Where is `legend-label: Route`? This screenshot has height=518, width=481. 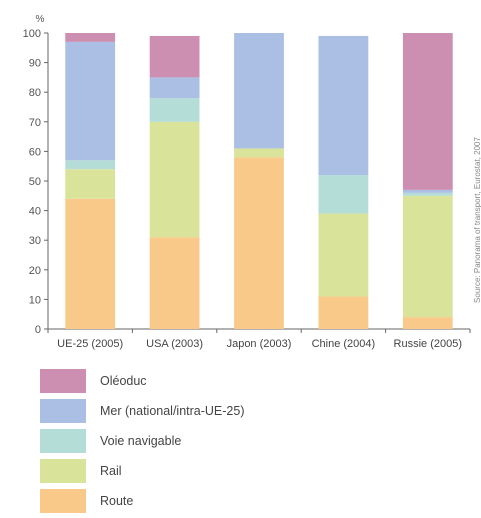
legend-label: Route is located at coordinates (116, 501).